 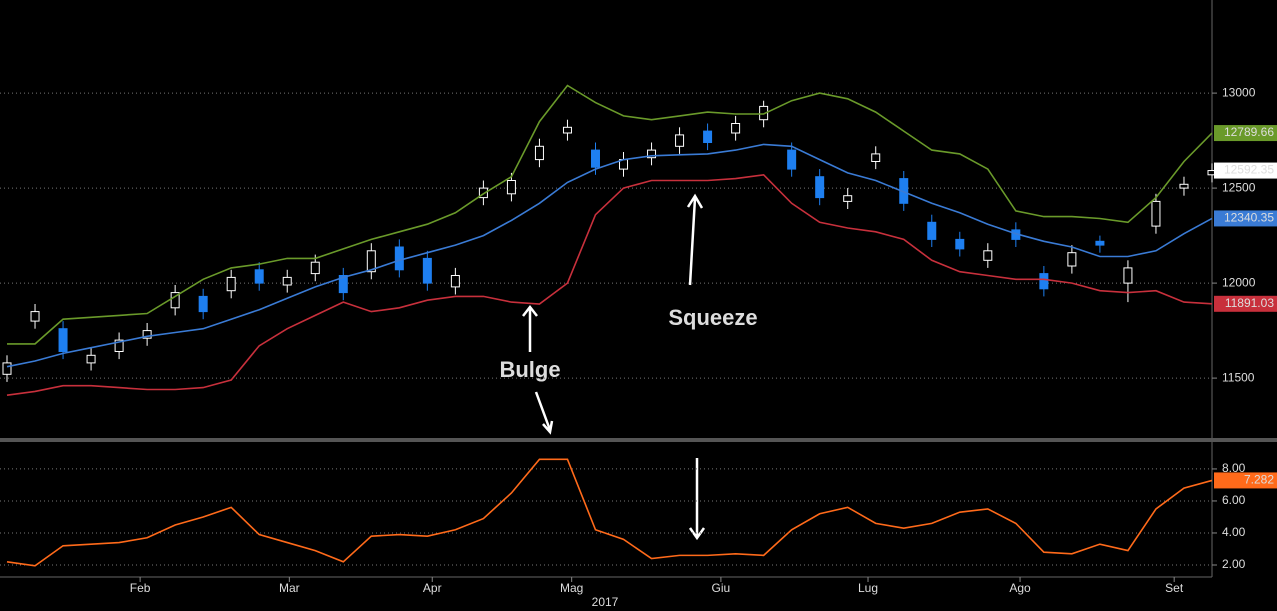 What do you see at coordinates (1249, 170) in the screenshot?
I see `value-label: 12592.35` at bounding box center [1249, 170].